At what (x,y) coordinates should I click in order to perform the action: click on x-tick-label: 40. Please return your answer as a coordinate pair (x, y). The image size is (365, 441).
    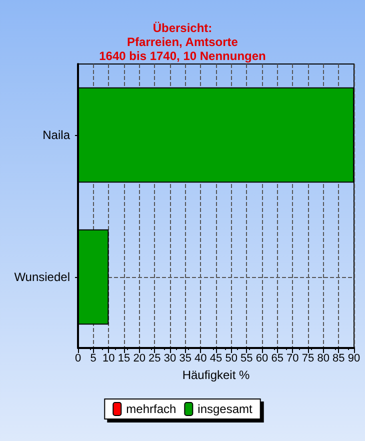
    Looking at the image, I should click on (200, 358).